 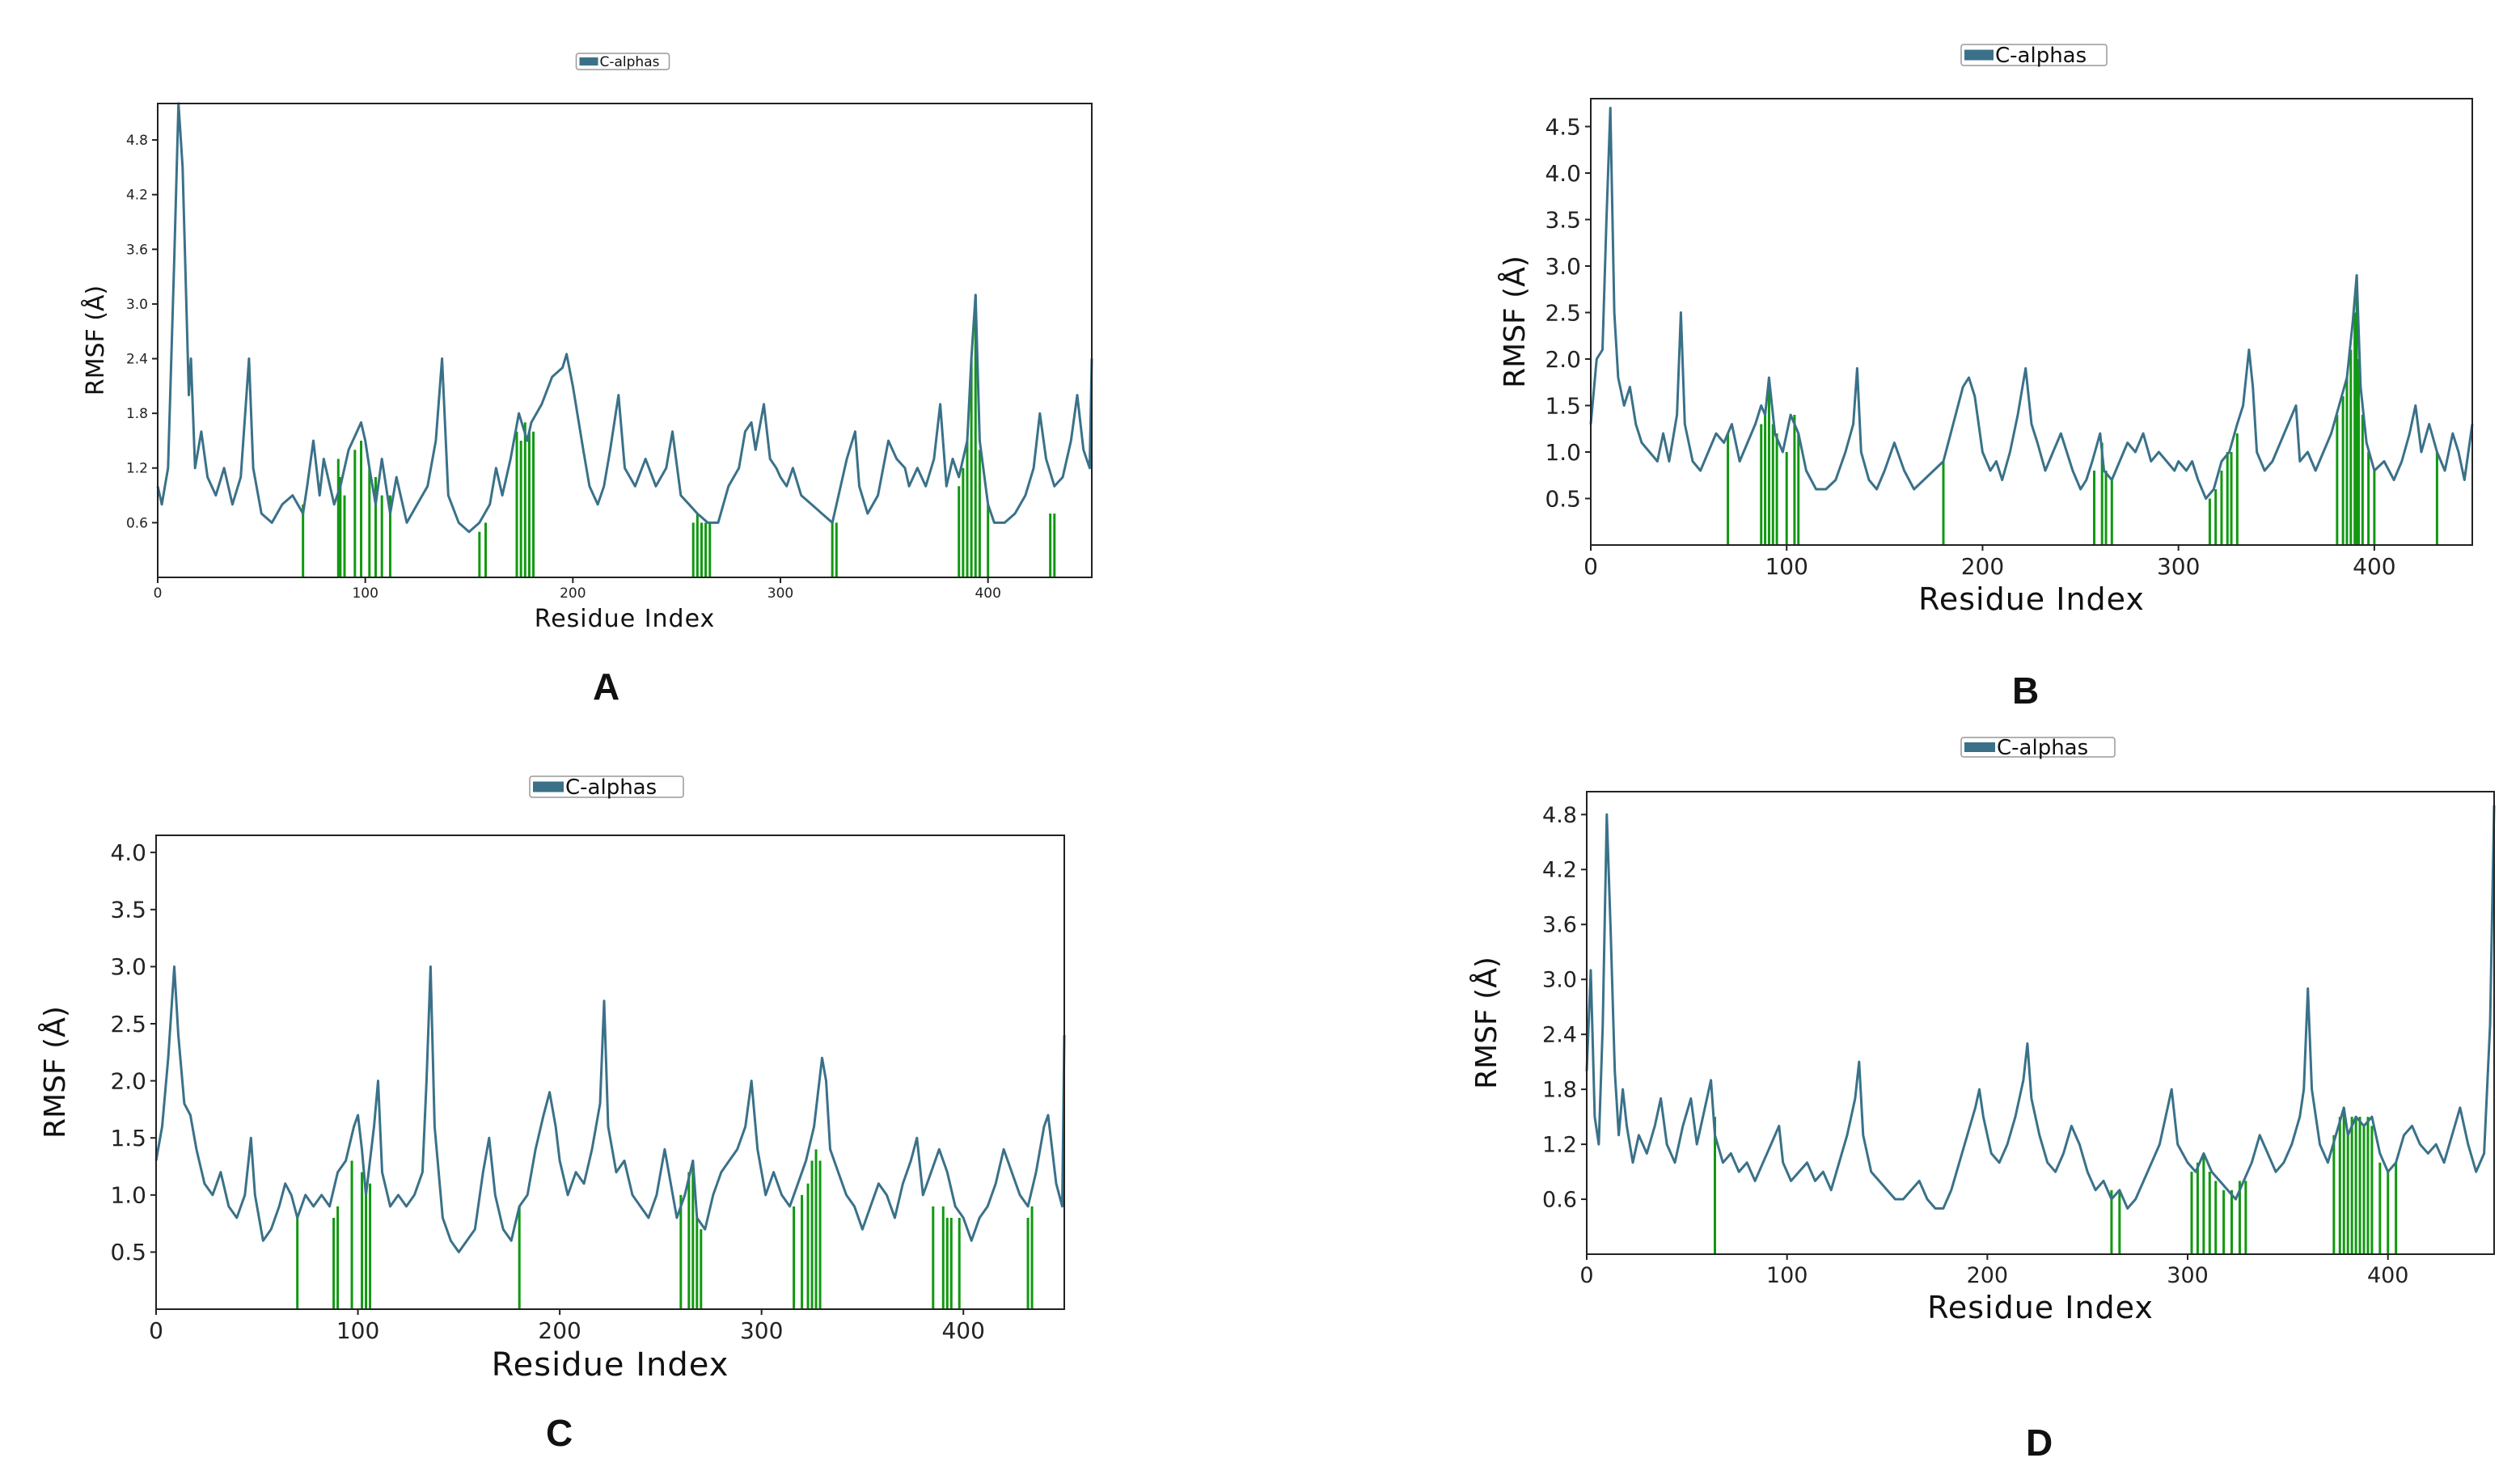 What do you see at coordinates (2039, 1443) in the screenshot?
I see `panel-label-d: D` at bounding box center [2039, 1443].